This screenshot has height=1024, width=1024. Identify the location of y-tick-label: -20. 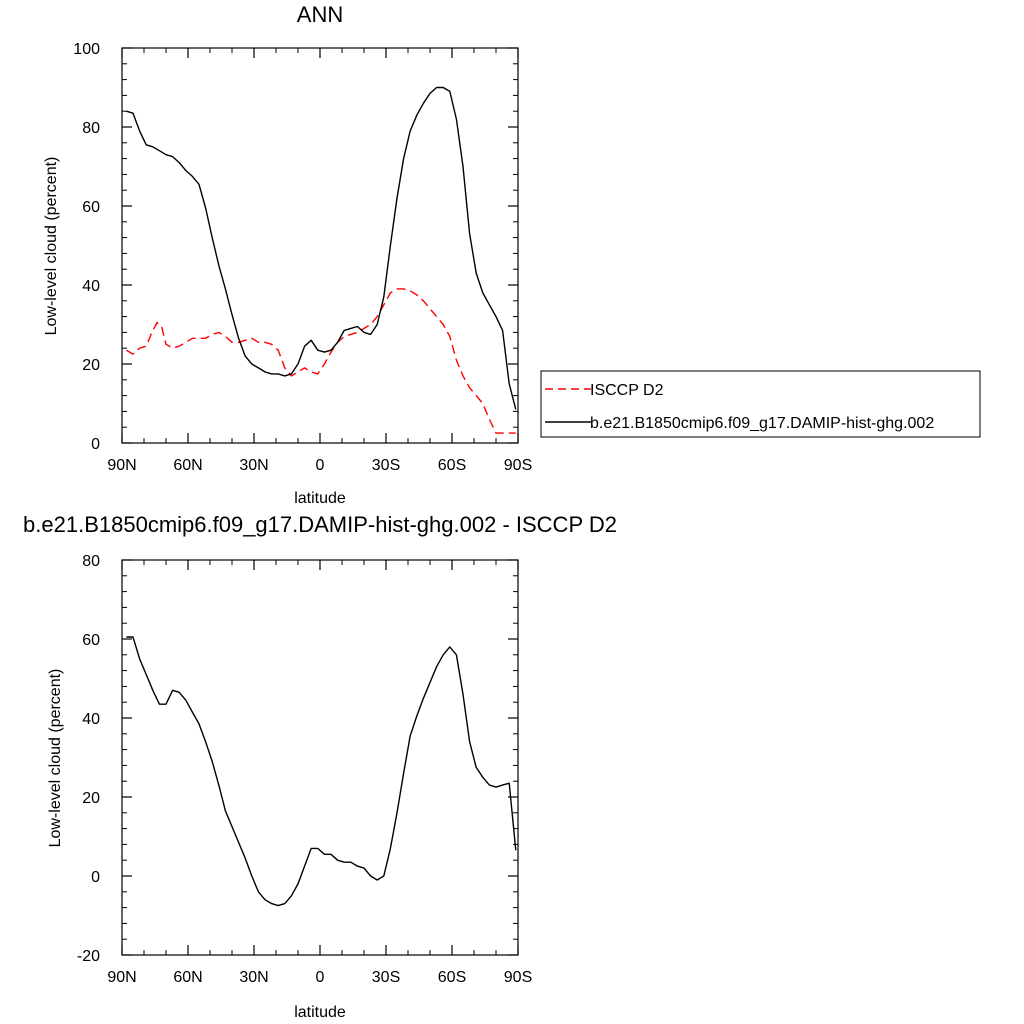
(88, 956).